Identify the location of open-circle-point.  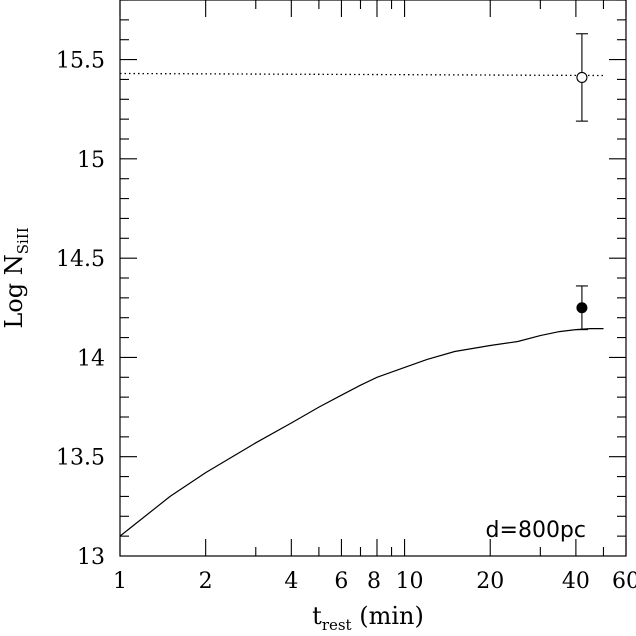
(582, 77).